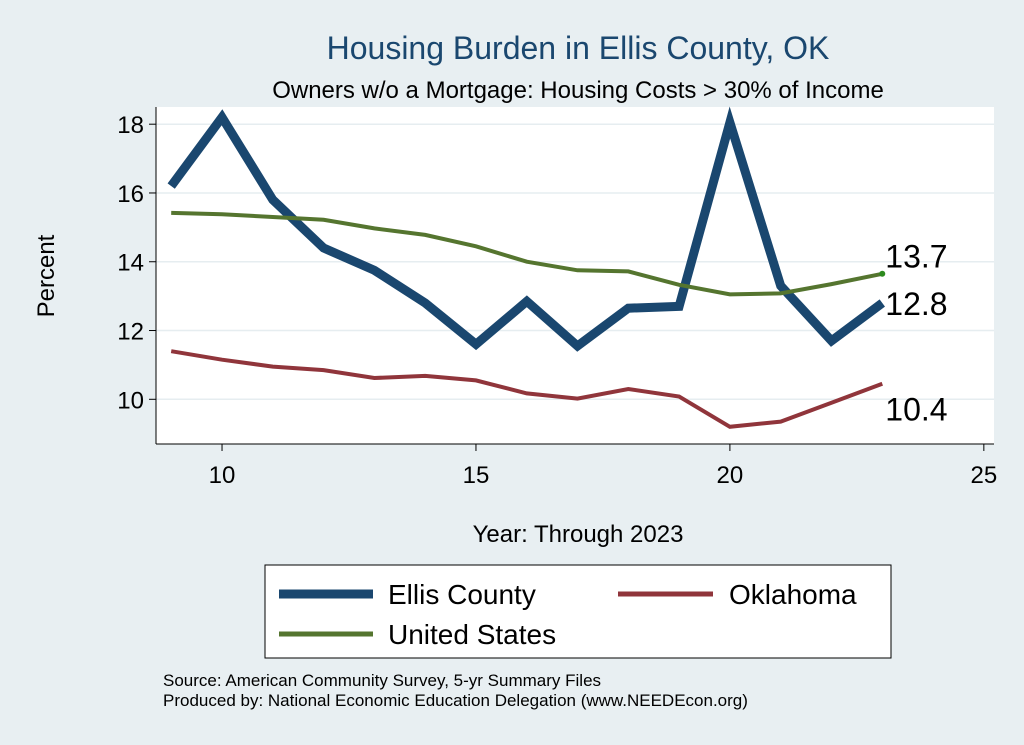 The height and width of the screenshot is (745, 1024). I want to click on legend: Ellis County Oklahoma United States, so click(578, 611).